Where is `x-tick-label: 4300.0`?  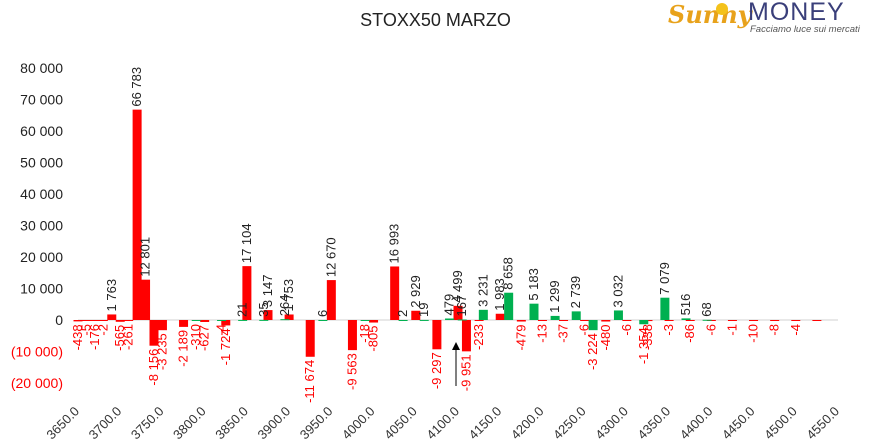 x-tick-label: 4300.0 is located at coordinates (611, 423).